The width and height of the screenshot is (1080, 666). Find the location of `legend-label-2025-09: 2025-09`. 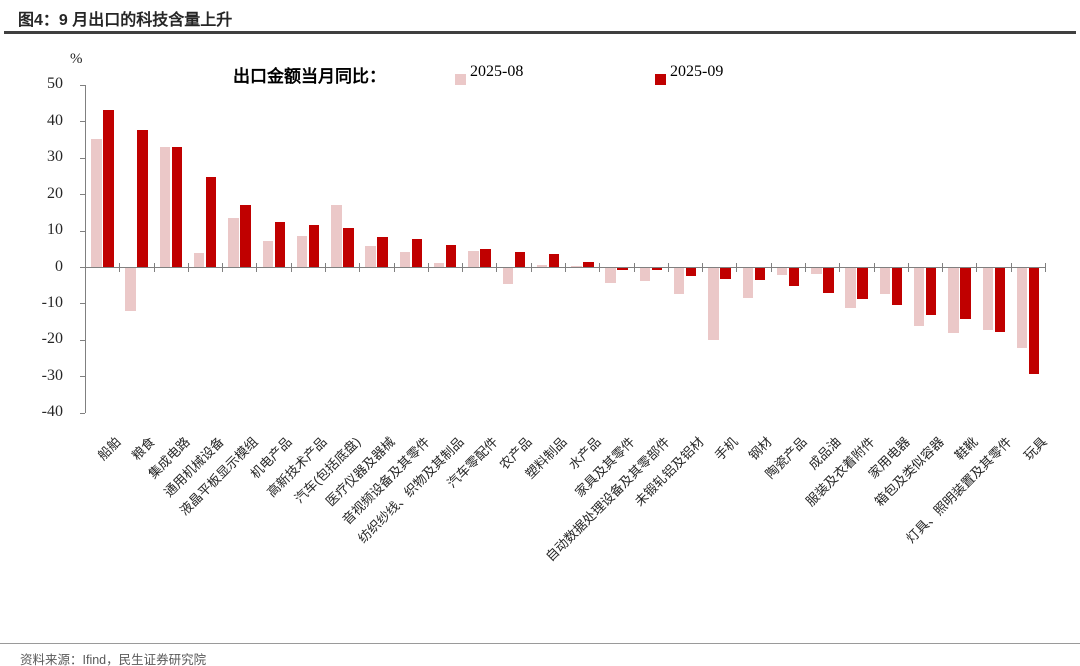

legend-label-2025-09: 2025-09 is located at coordinates (697, 71).